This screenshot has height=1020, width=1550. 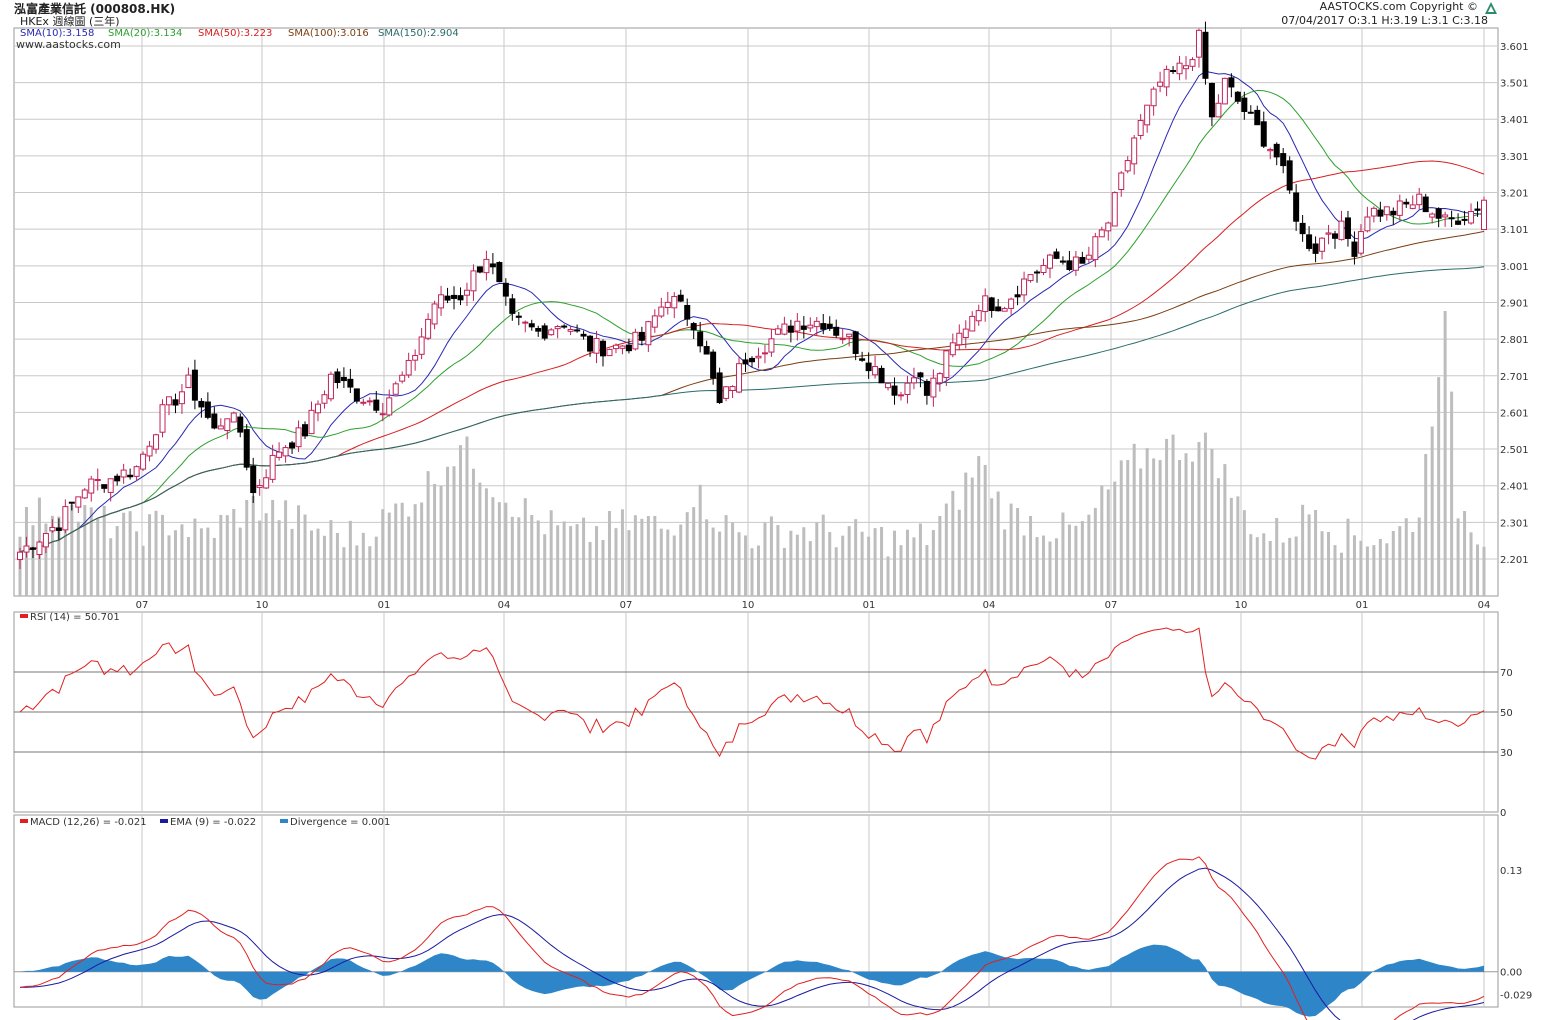 What do you see at coordinates (328, 33) in the screenshot?
I see `legend-sma100: SMA(100):3.016` at bounding box center [328, 33].